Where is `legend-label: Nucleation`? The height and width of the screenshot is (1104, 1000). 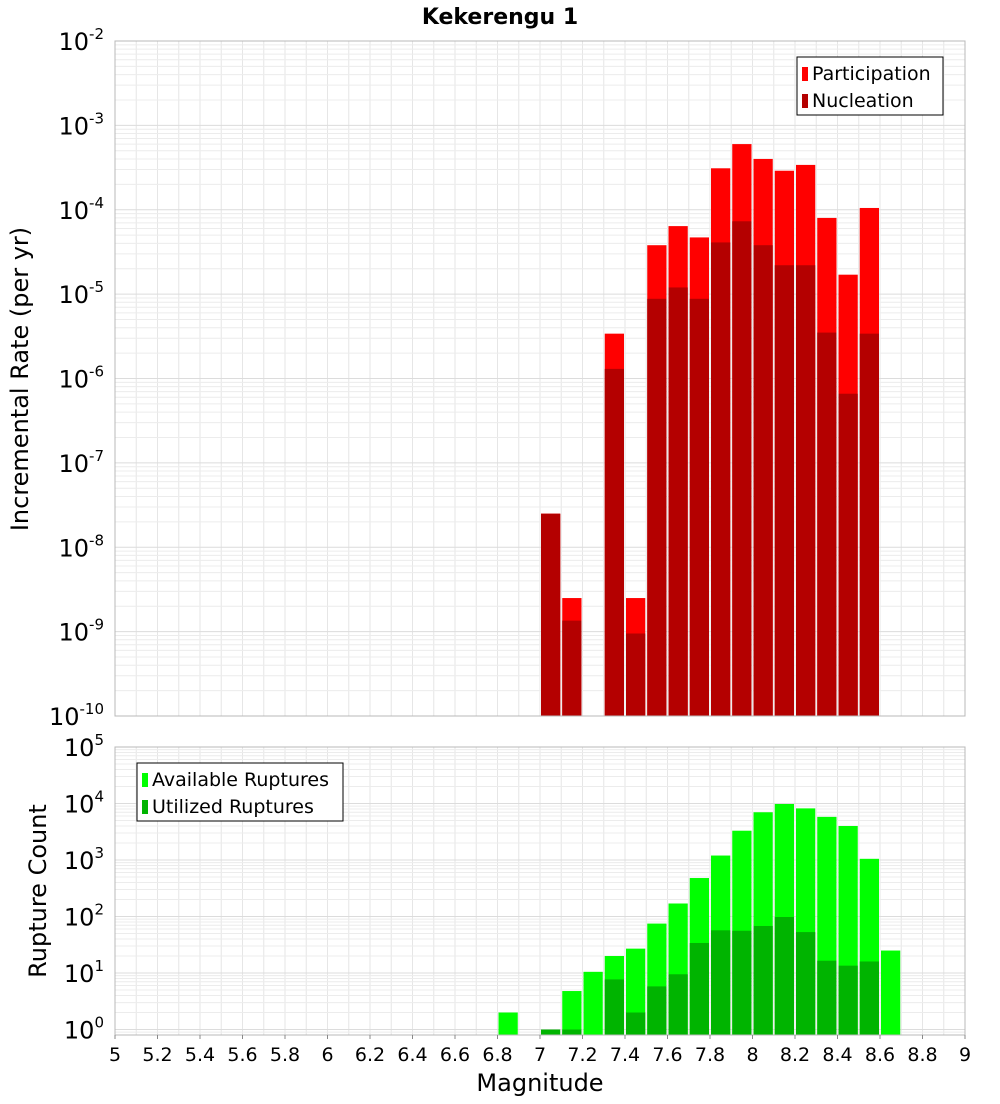 legend-label: Nucleation is located at coordinates (863, 101).